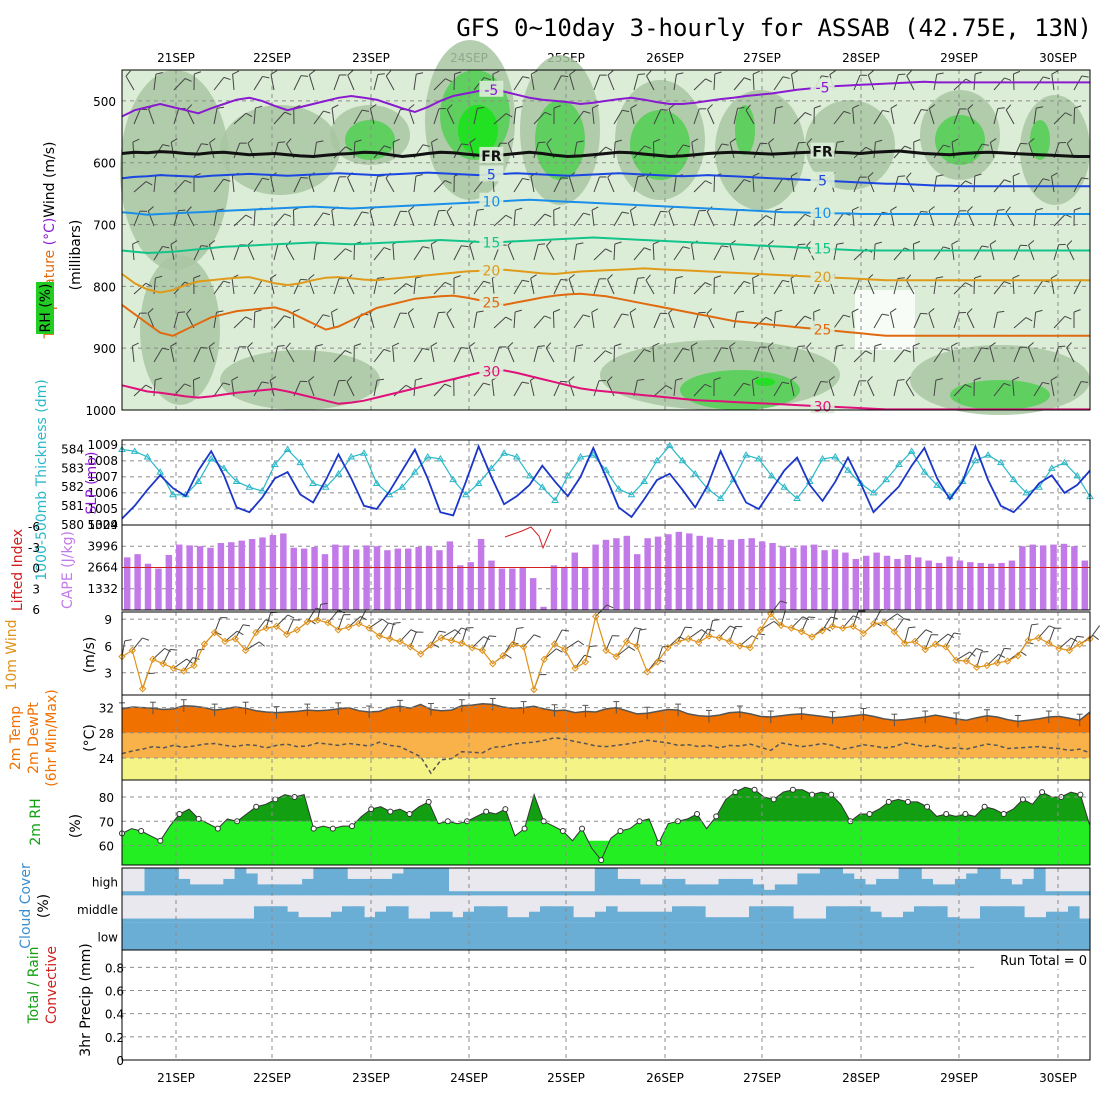 The height and width of the screenshot is (1100, 1100). What do you see at coordinates (86, 999) in the screenshot?
I see `precip-ylabel: 3hr Precip (mm)` at bounding box center [86, 999].